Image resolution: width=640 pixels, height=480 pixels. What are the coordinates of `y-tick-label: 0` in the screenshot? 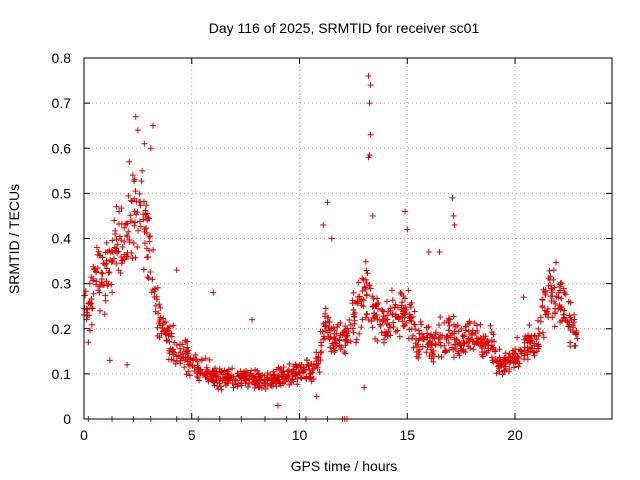 It's located at (67, 419).